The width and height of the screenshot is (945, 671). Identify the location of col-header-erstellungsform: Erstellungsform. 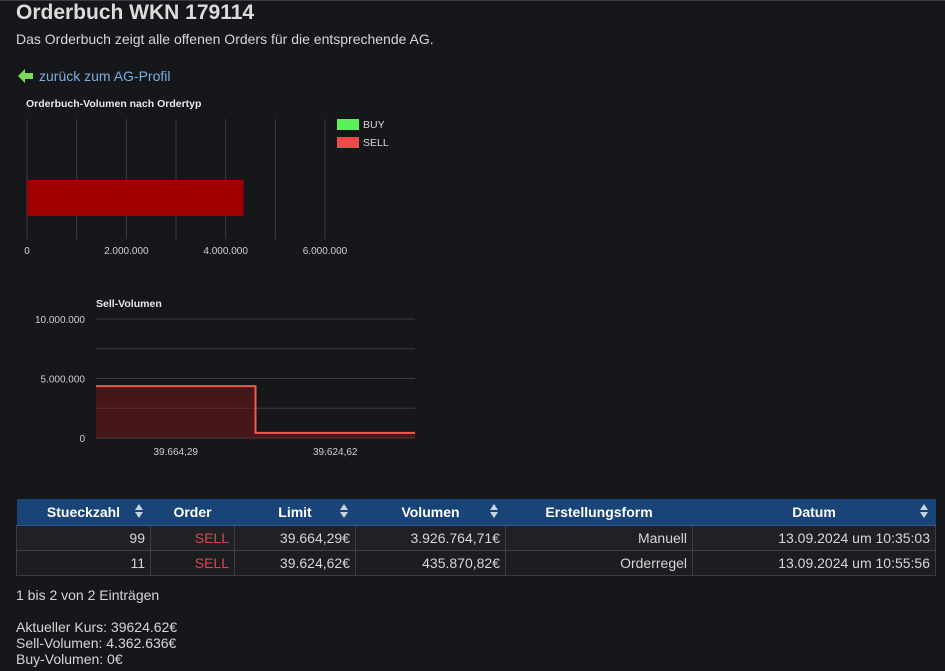
(599, 512).